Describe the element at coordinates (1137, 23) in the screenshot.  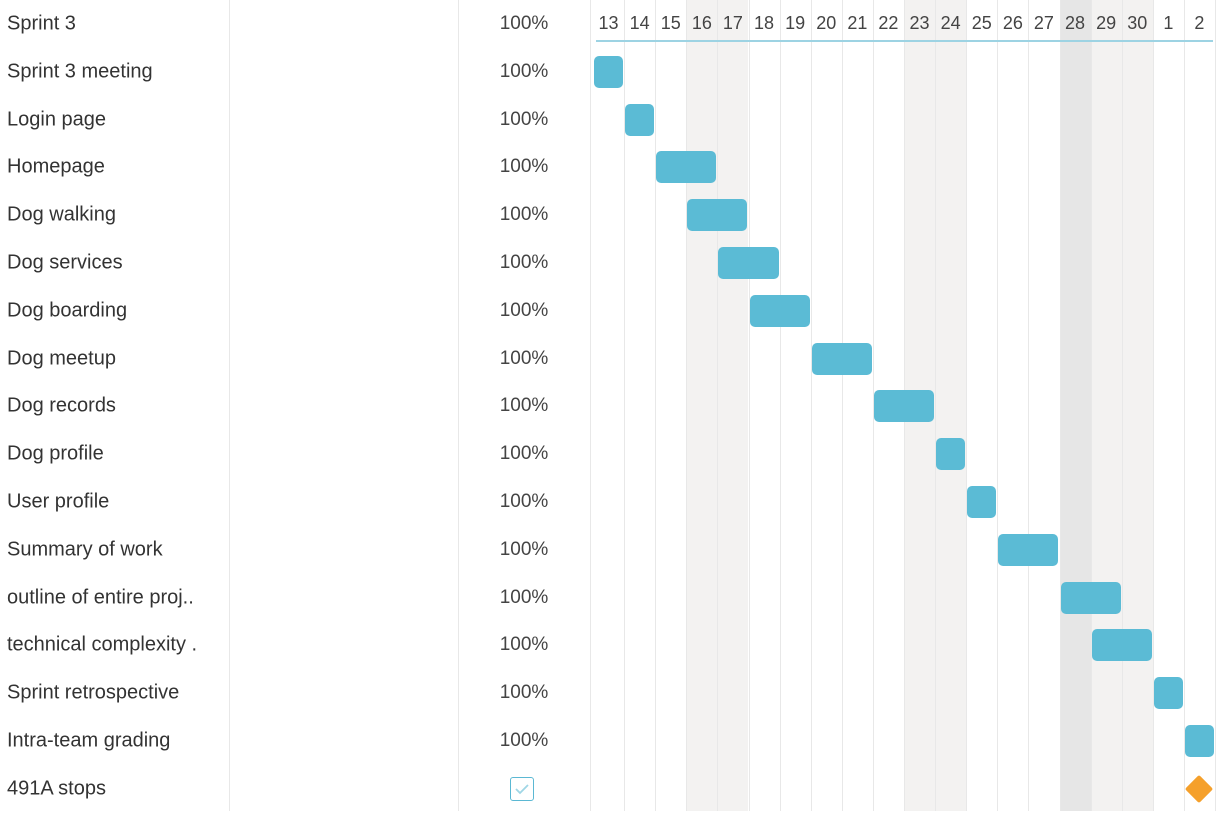
I see `day-label: 30` at that location.